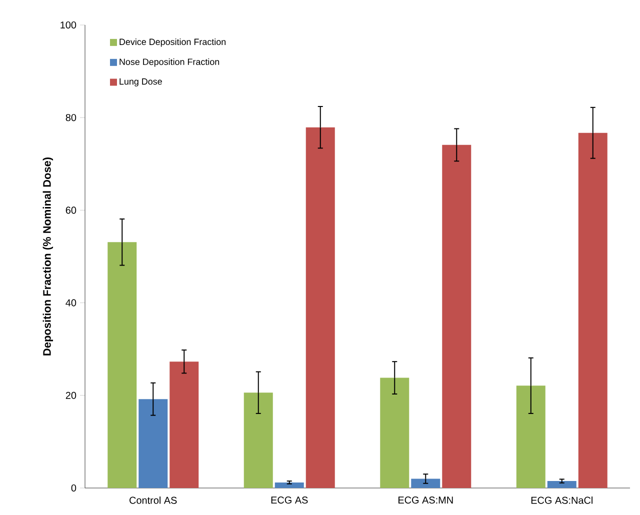 This screenshot has height=515, width=640. What do you see at coordinates (153, 500) in the screenshot?
I see `x-tick-label: Control AS` at bounding box center [153, 500].